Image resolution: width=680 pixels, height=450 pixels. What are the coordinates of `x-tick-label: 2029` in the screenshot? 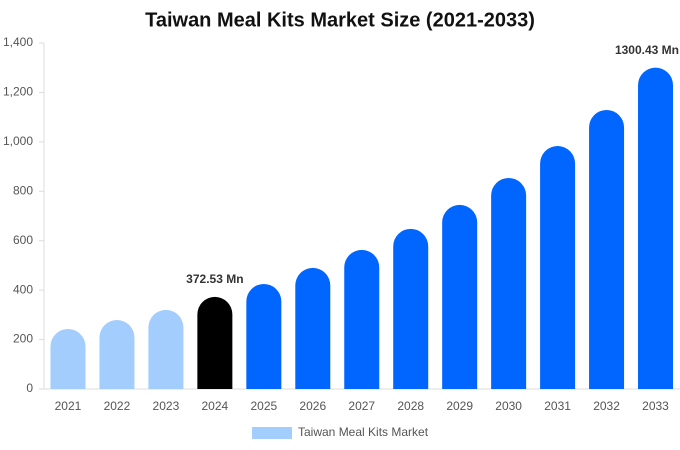 It's located at (459, 406).